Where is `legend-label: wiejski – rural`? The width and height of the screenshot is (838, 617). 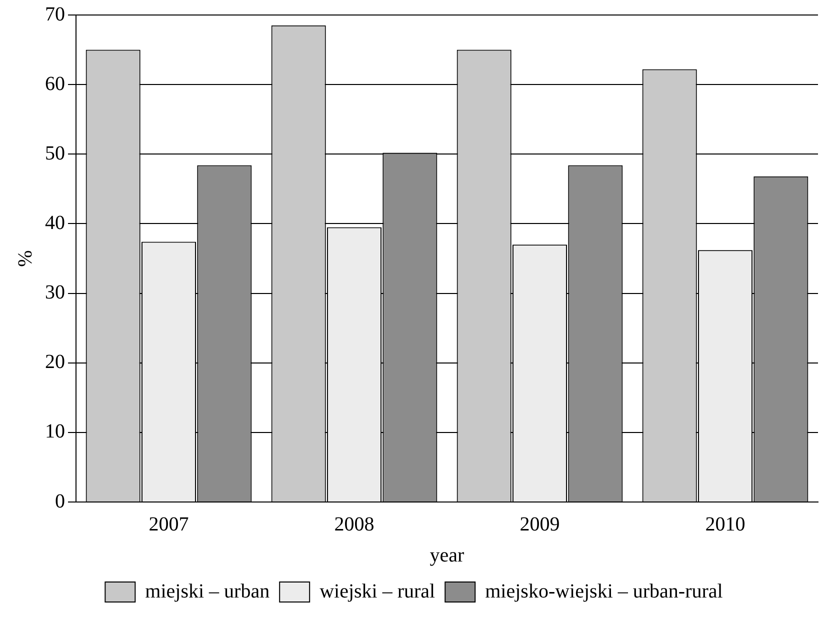 legend-label: wiejski – rural is located at coordinates (378, 591).